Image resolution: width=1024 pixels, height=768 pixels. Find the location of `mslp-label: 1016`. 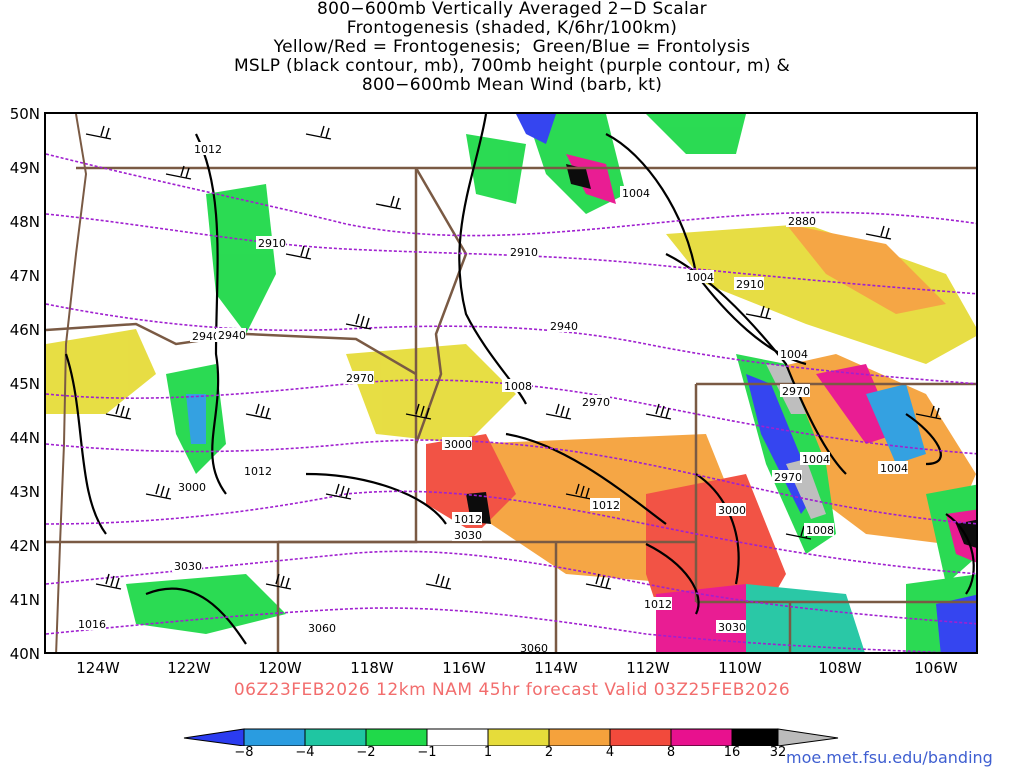

mslp-label: 1016 is located at coordinates (92, 624).